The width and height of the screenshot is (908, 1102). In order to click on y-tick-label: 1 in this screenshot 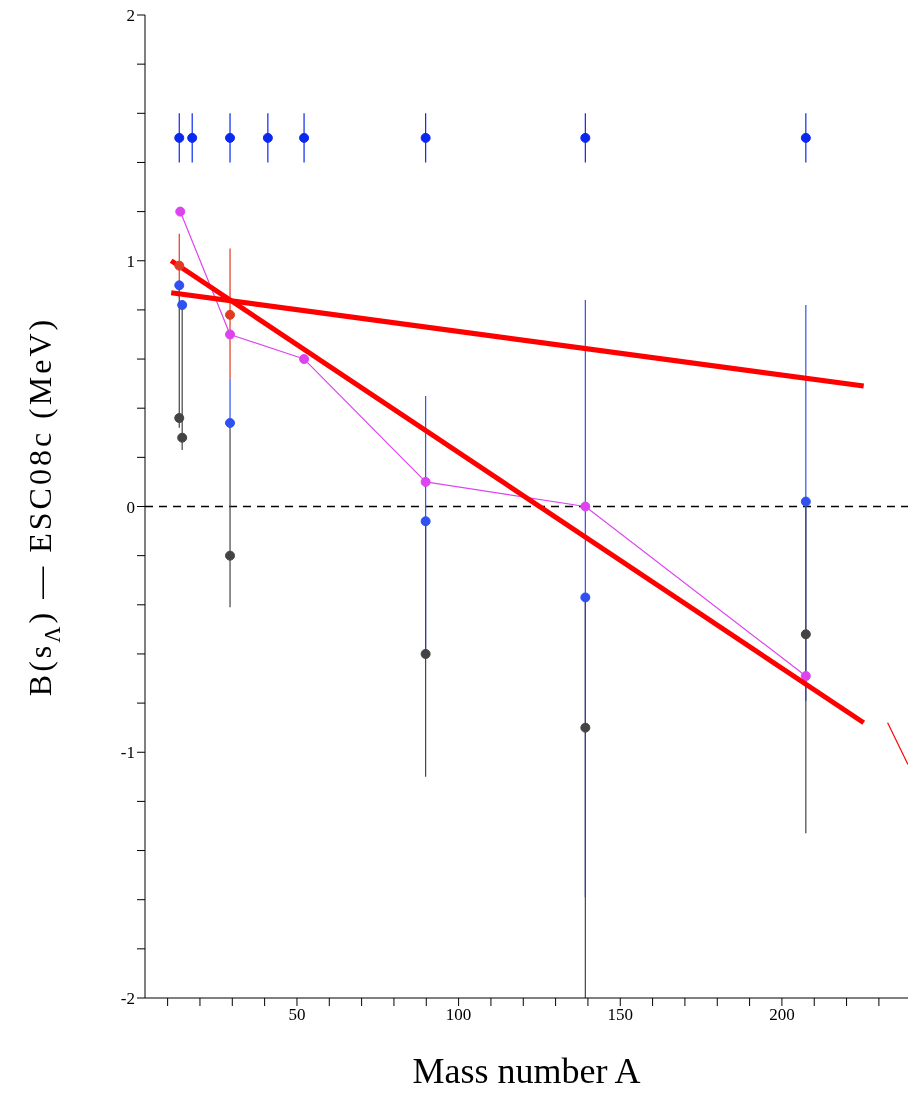, I will do `click(130, 261)`.